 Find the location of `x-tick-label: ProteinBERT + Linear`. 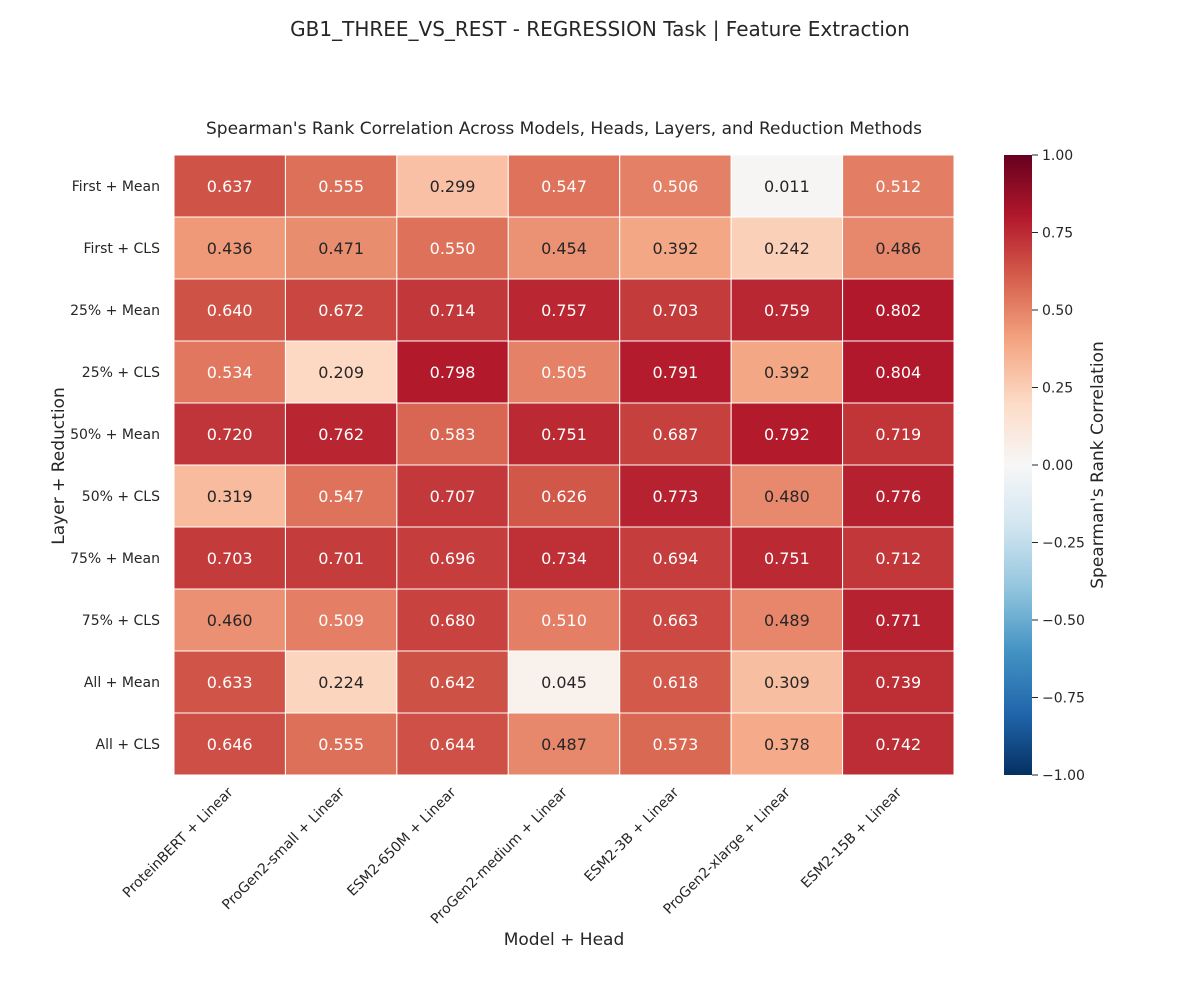

x-tick-label: ProteinBERT + Linear is located at coordinates (178, 842).